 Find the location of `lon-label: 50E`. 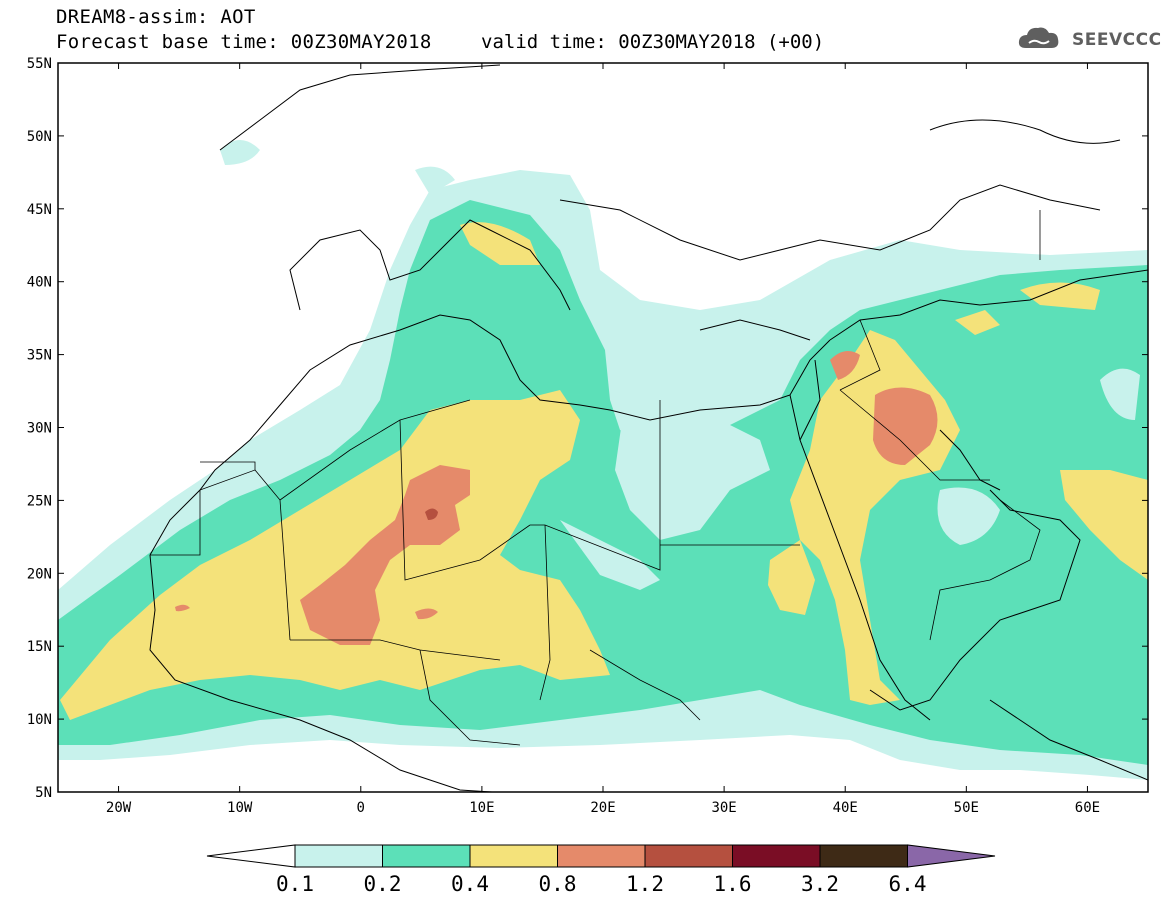

lon-label: 50E is located at coordinates (966, 808).